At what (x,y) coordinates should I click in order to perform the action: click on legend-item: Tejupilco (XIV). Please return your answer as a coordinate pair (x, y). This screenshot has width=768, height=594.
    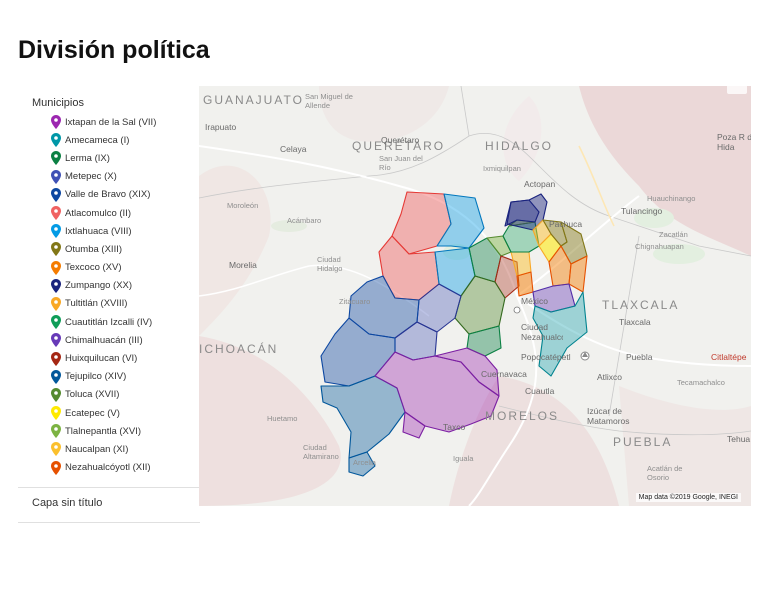
    Looking at the image, I should click on (125, 377).